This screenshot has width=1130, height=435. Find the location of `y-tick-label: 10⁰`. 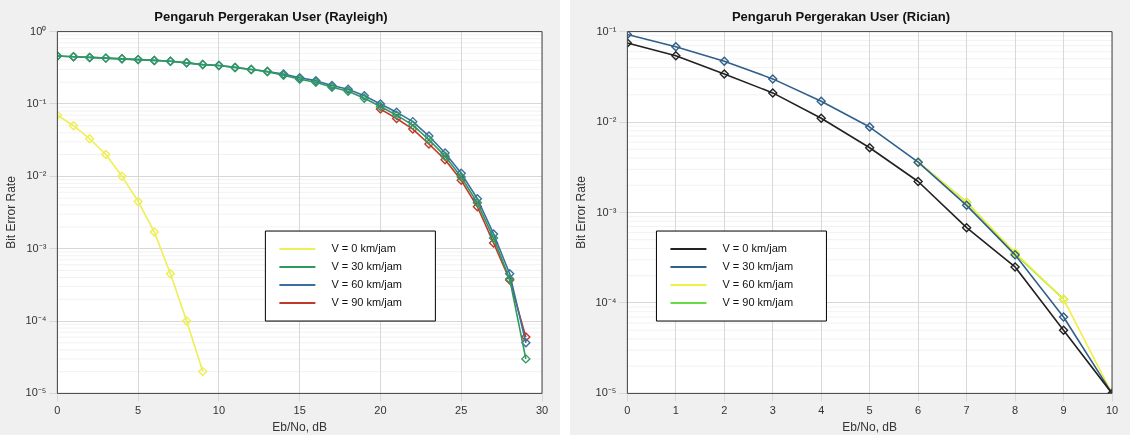

y-tick-label: 10⁰ is located at coordinates (38, 30).